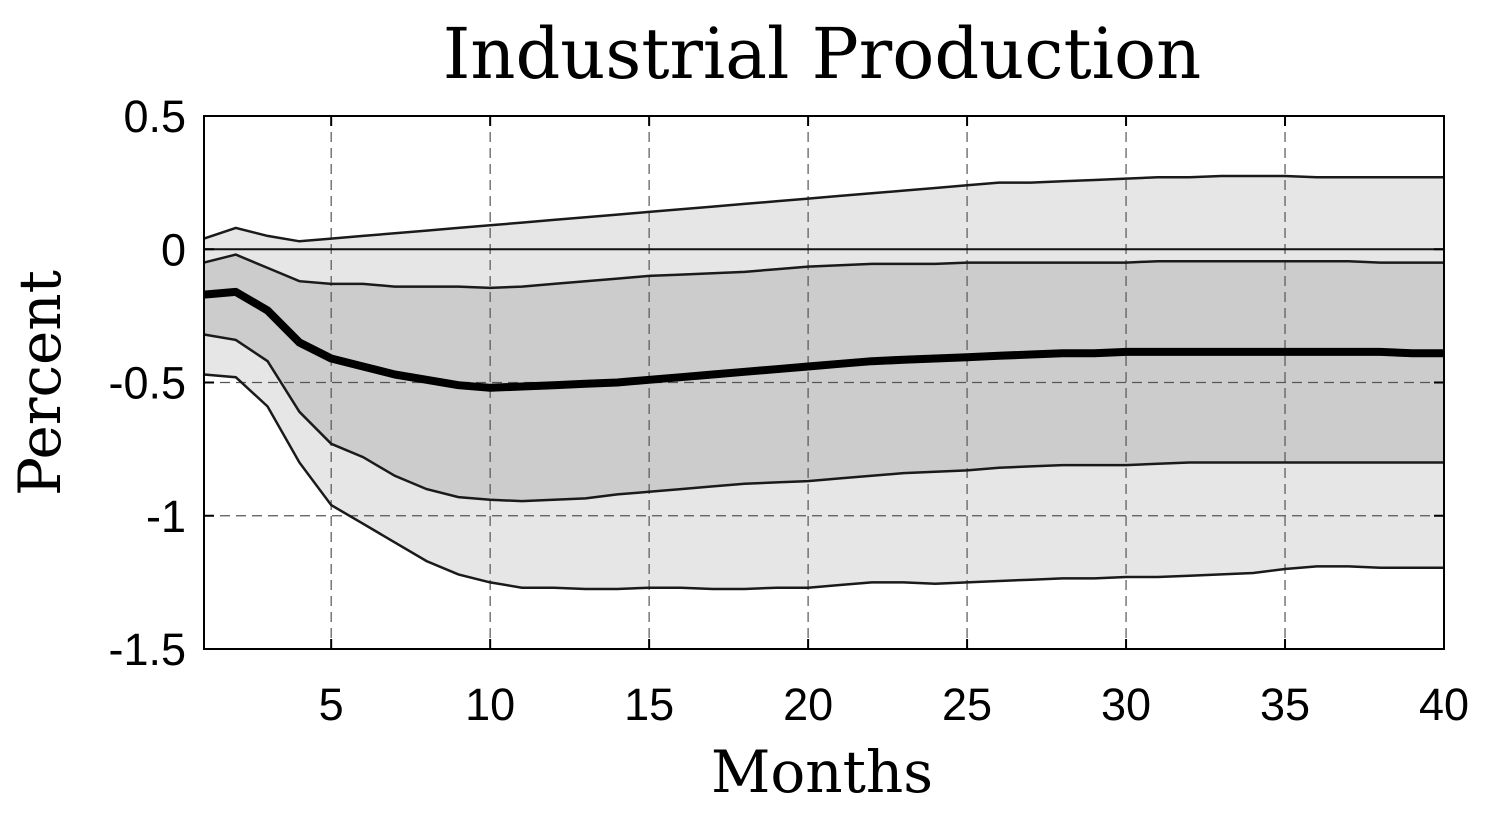 The image size is (1501, 824). What do you see at coordinates (1285, 704) in the screenshot?
I see `x-tick-label: 35` at bounding box center [1285, 704].